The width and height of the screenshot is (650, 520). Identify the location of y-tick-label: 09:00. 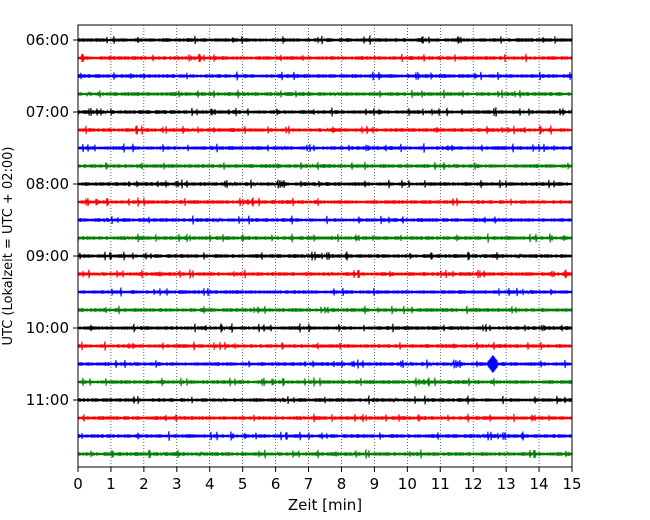
(47, 256).